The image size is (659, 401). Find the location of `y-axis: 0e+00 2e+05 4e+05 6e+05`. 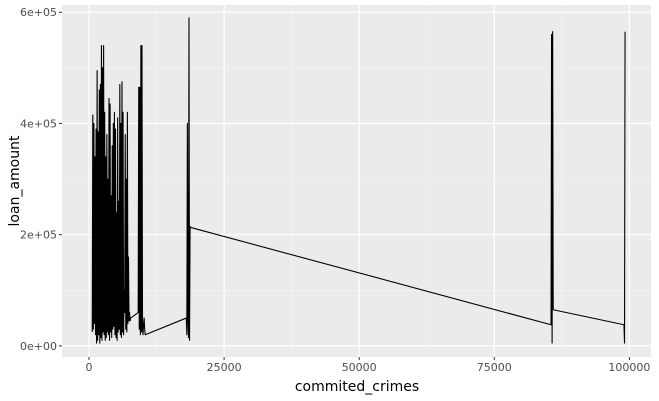

y-axis: 0e+00 2e+05 4e+05 6e+05 is located at coordinates (41, 179).